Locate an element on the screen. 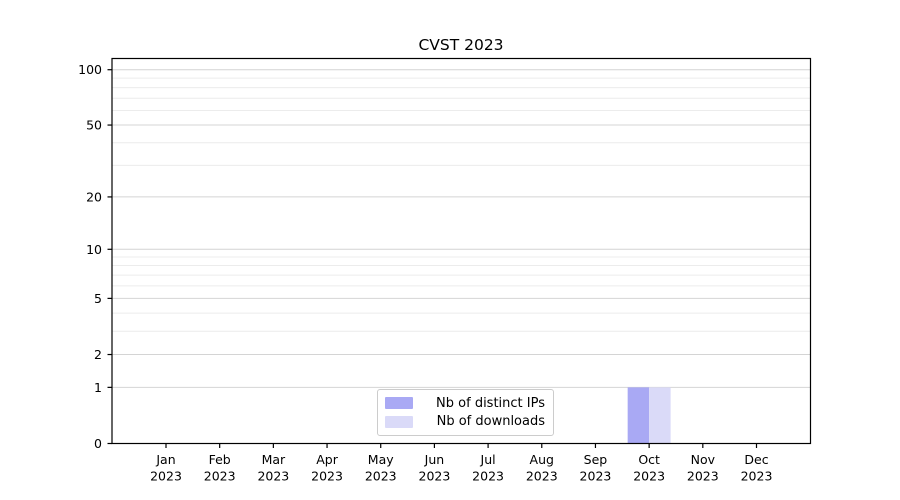 Image resolution: width=900 pixels, height=500 pixels. x-tick-label-month: Oct is located at coordinates (649, 459).